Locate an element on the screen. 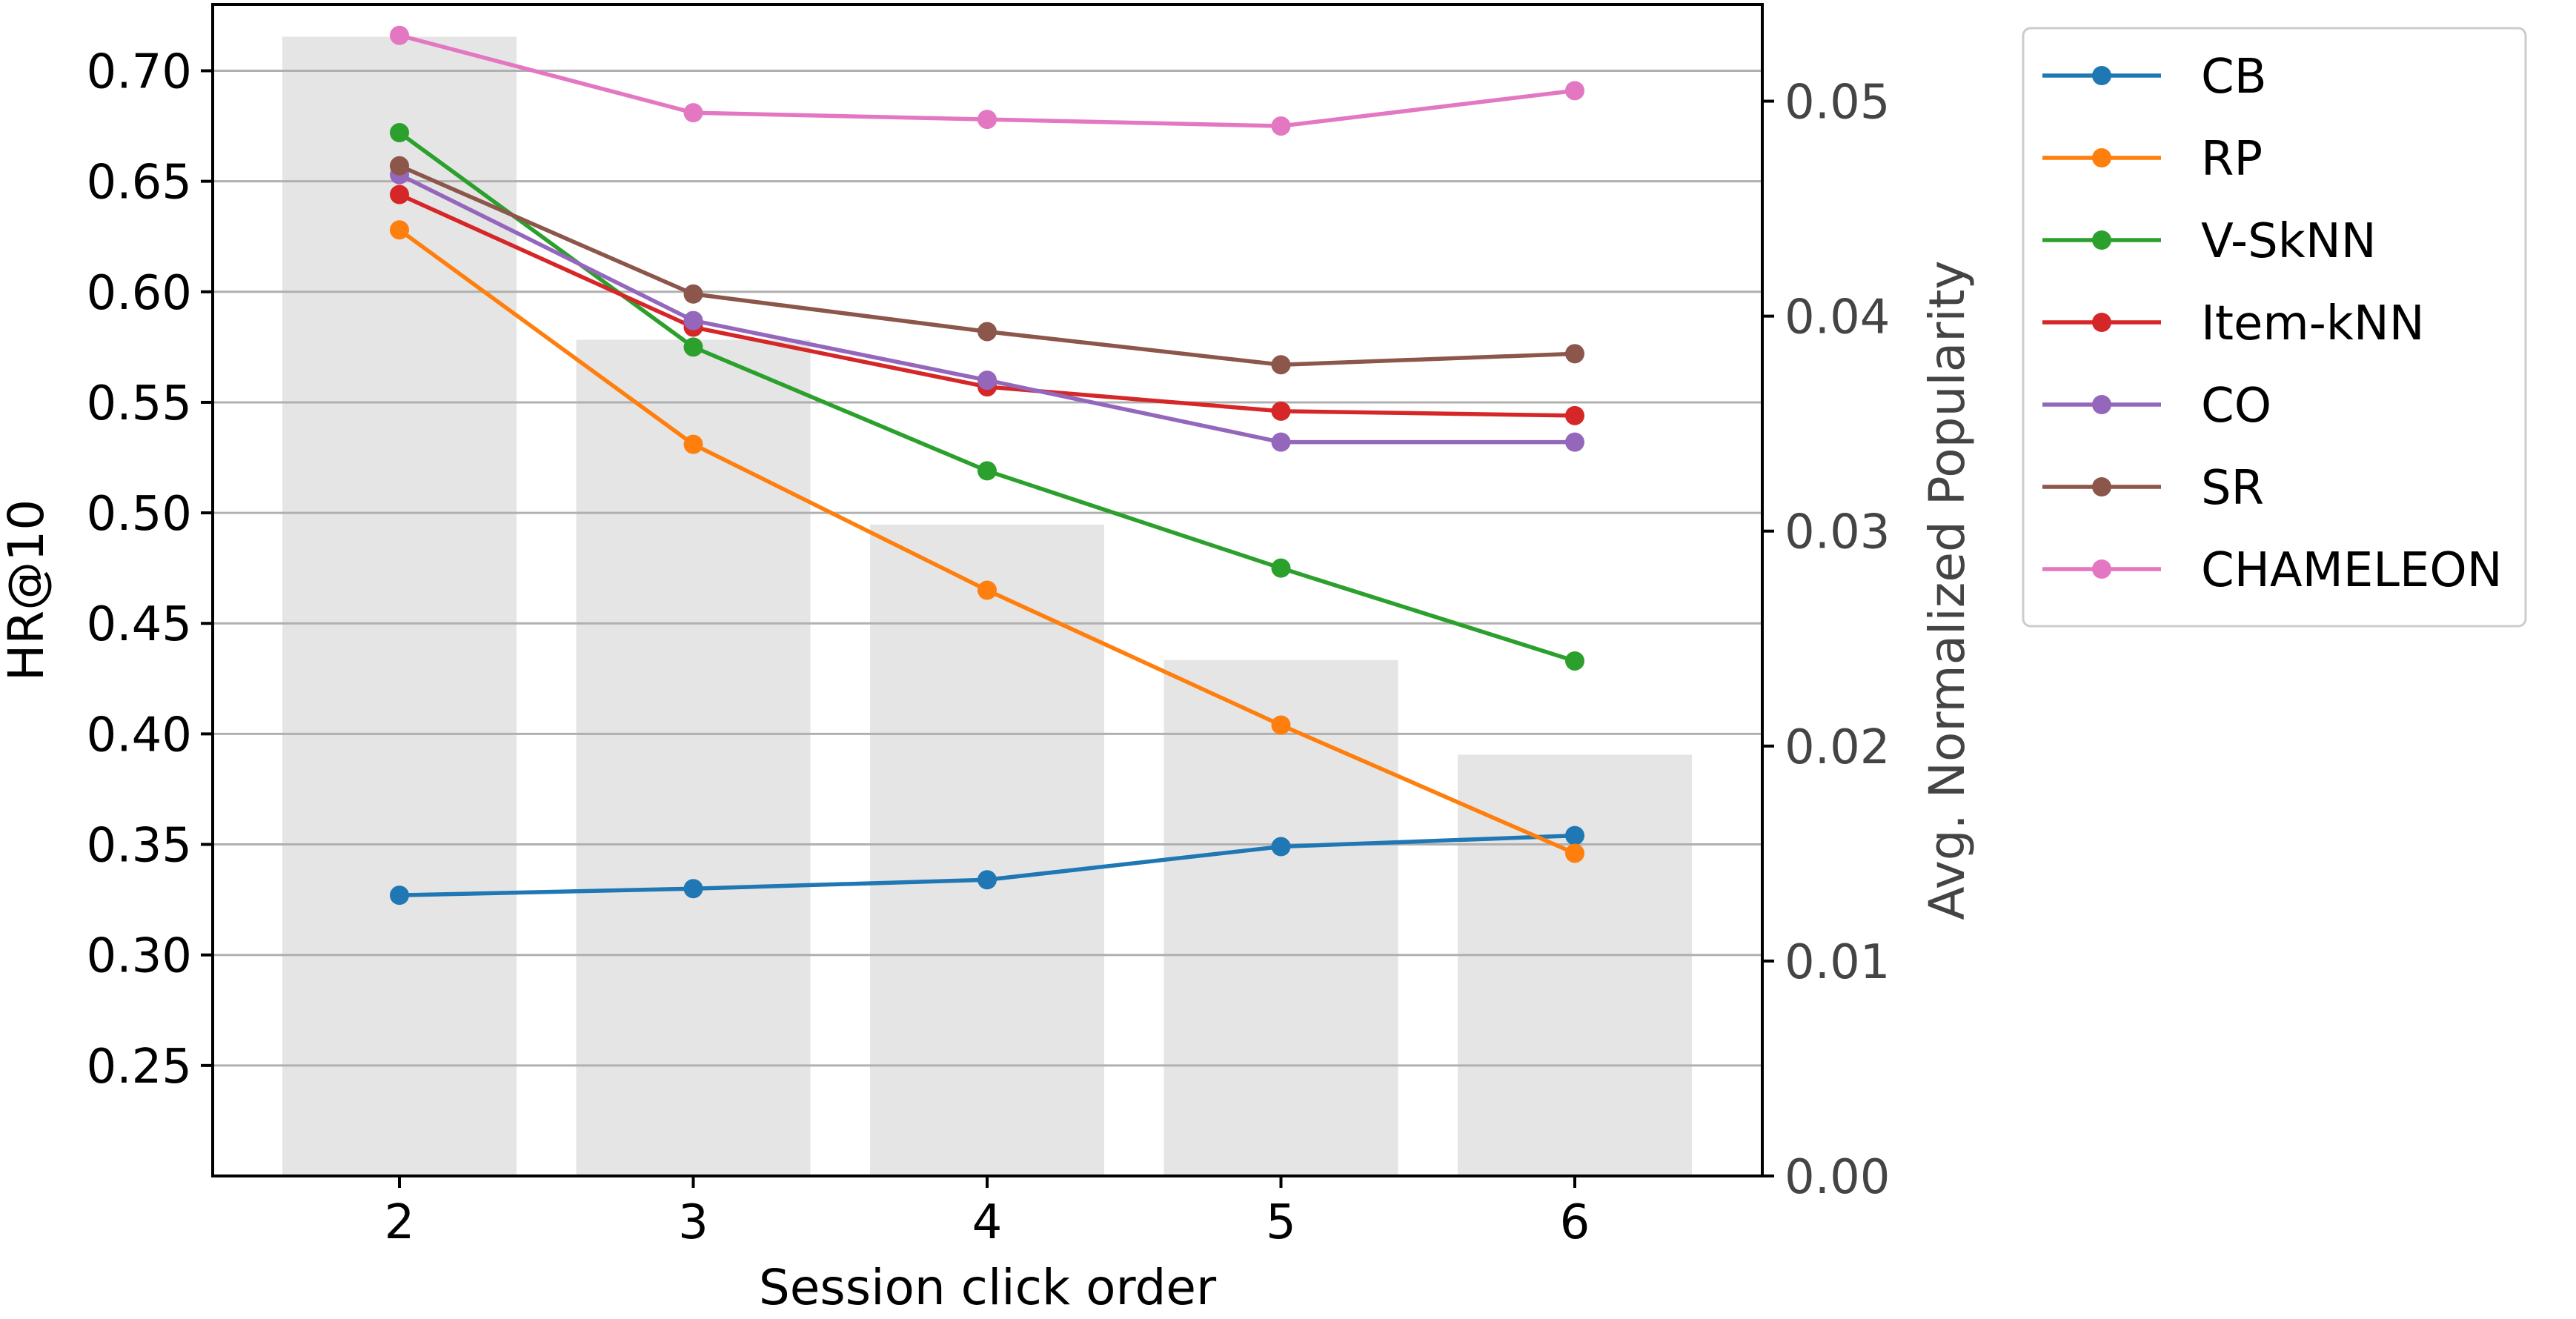 This screenshot has width=2576, height=1319. y-tick-label: 0.25 is located at coordinates (140, 1067).